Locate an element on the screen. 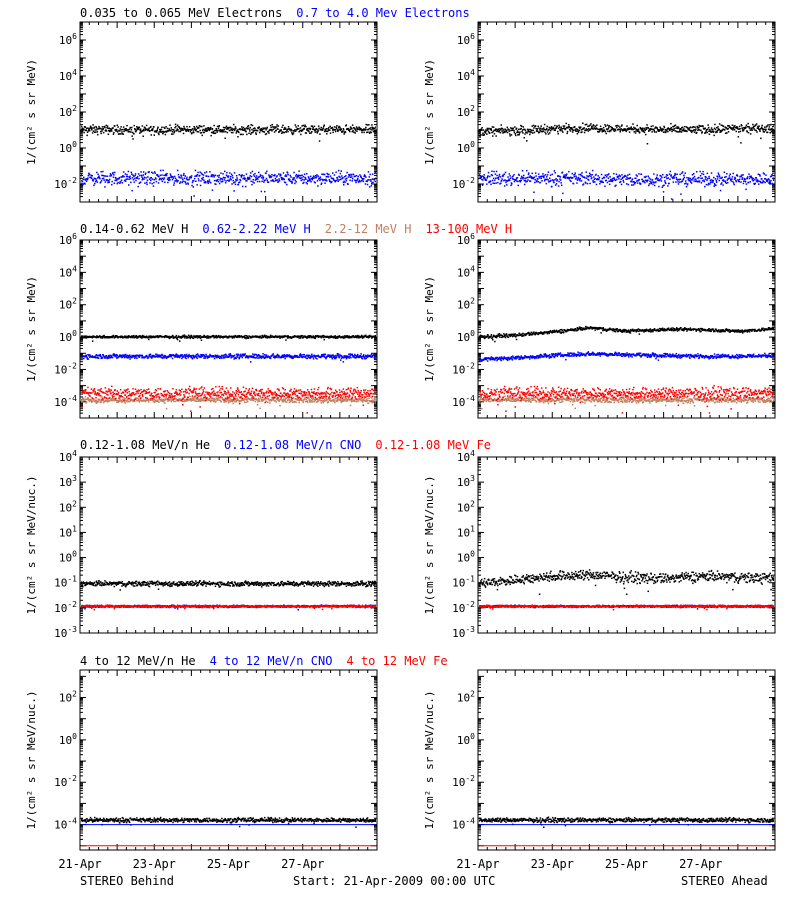  y-axis-ticks is located at coordinates (228, 112).